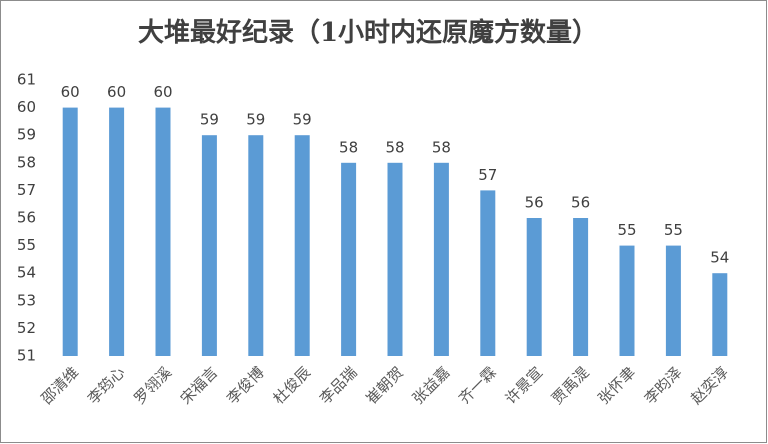 The width and height of the screenshot is (768, 444). Describe the element at coordinates (26, 356) in the screenshot. I see `y-tick-label: 51` at that location.